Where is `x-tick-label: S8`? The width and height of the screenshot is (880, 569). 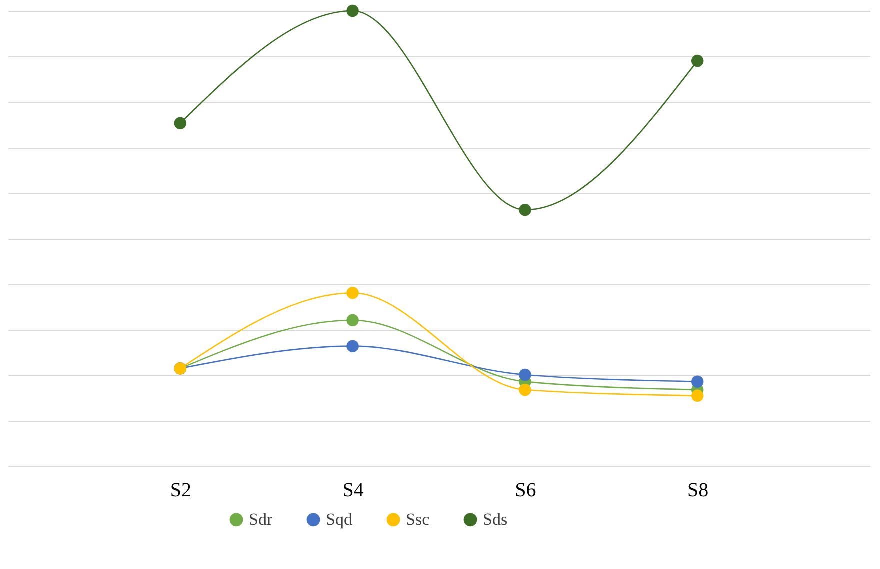 x-tick-label: S8 is located at coordinates (698, 491).